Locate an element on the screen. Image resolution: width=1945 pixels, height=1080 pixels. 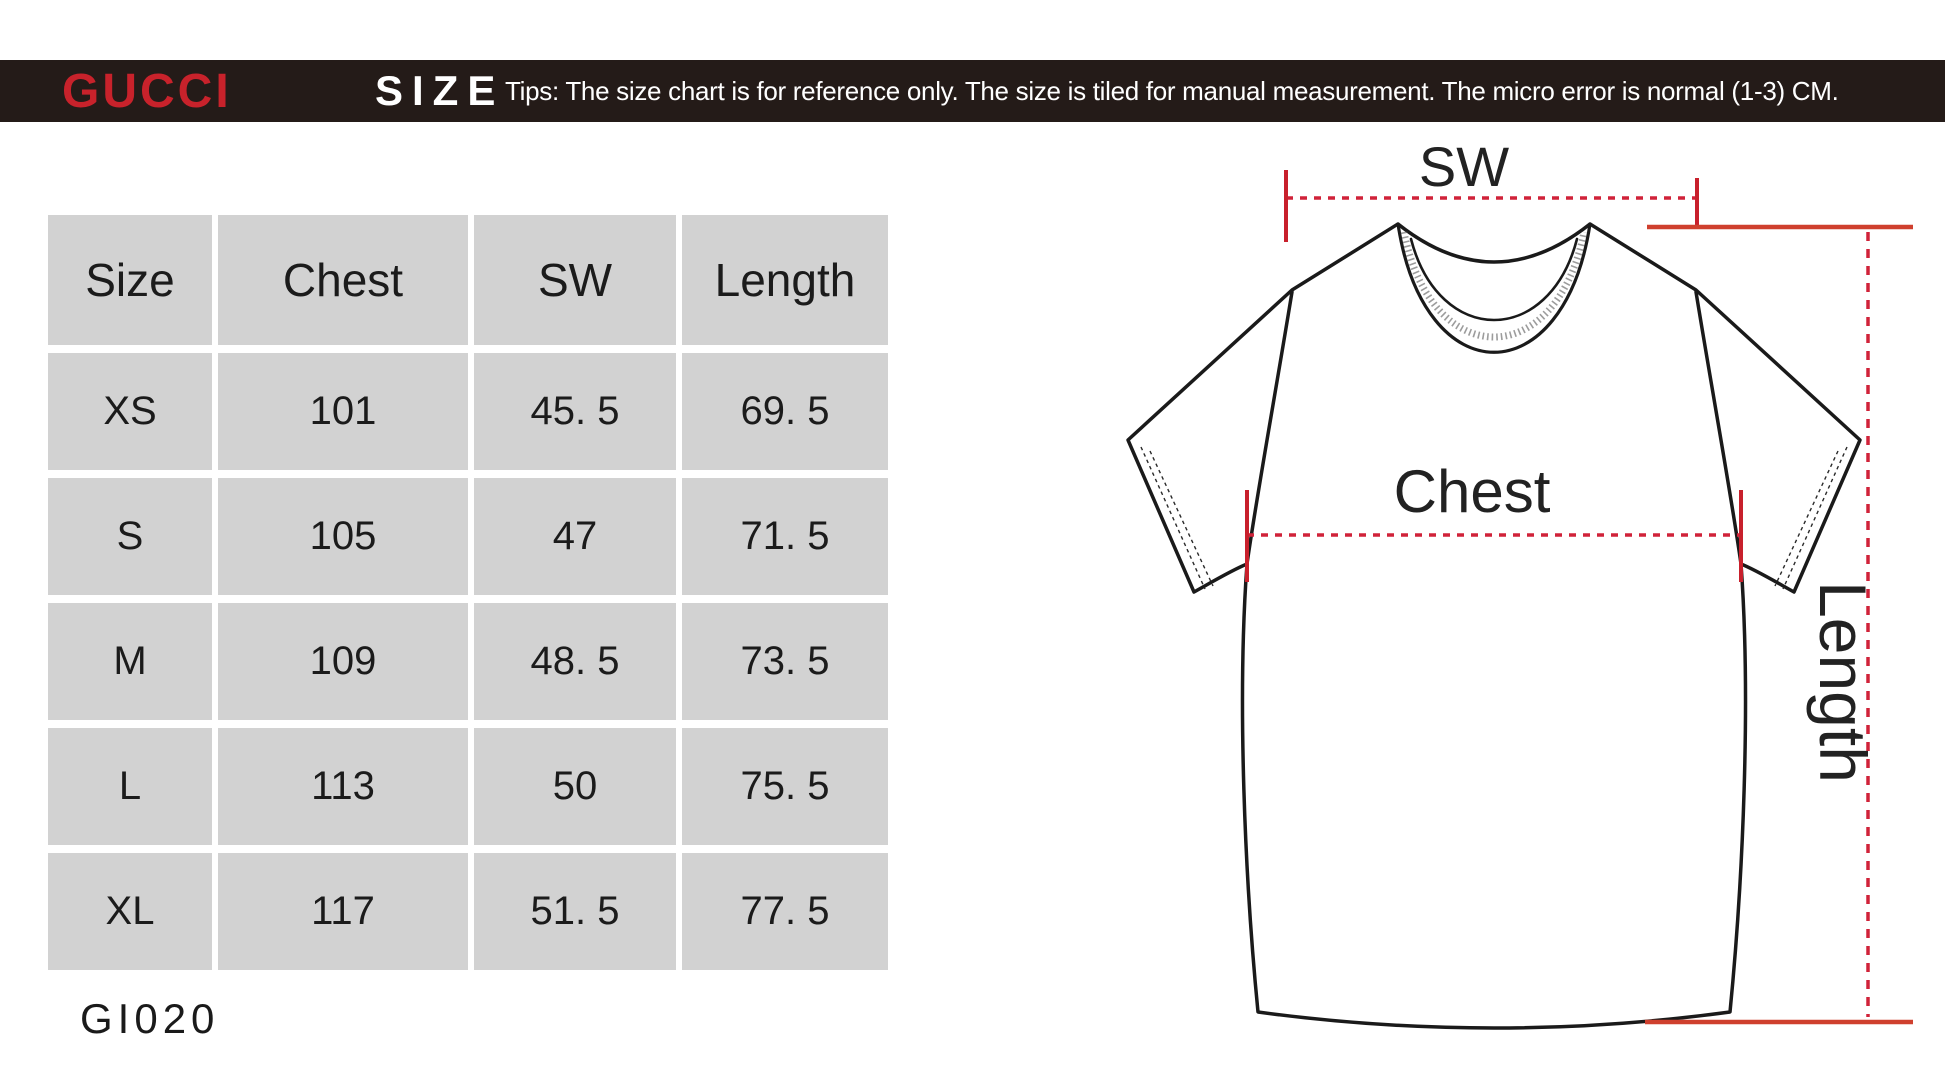
length-measure: Length is located at coordinates (1779, 624).